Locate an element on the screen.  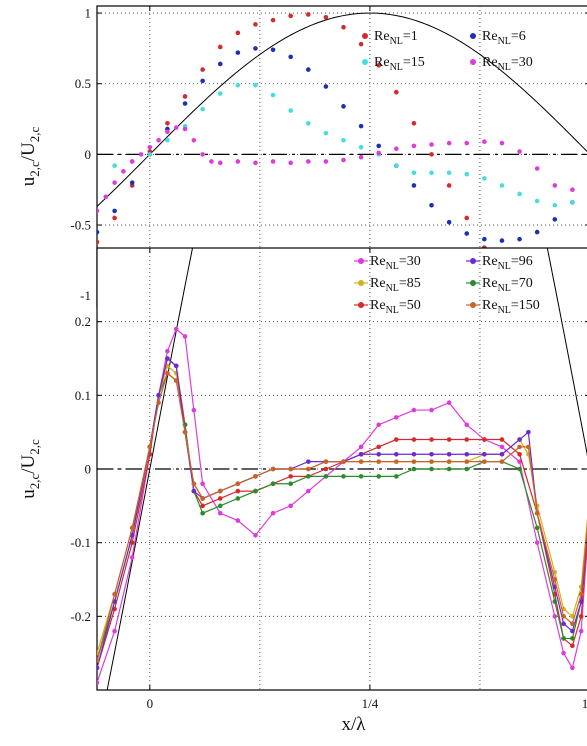
legend-label: ReNL=15 is located at coordinates (399, 64).